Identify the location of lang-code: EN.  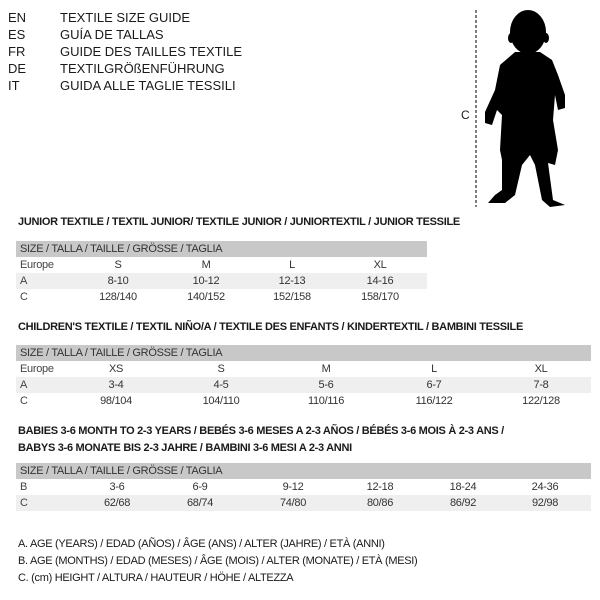
(17, 17).